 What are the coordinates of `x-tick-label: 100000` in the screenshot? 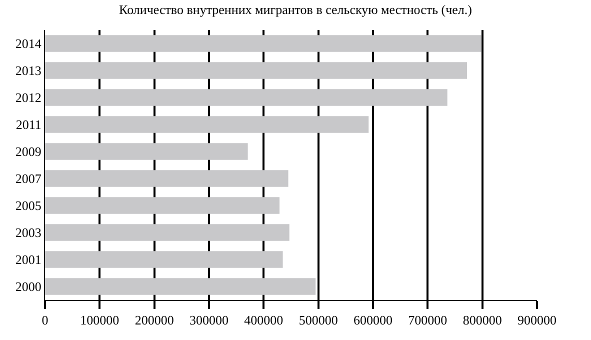 It's located at (100, 320).